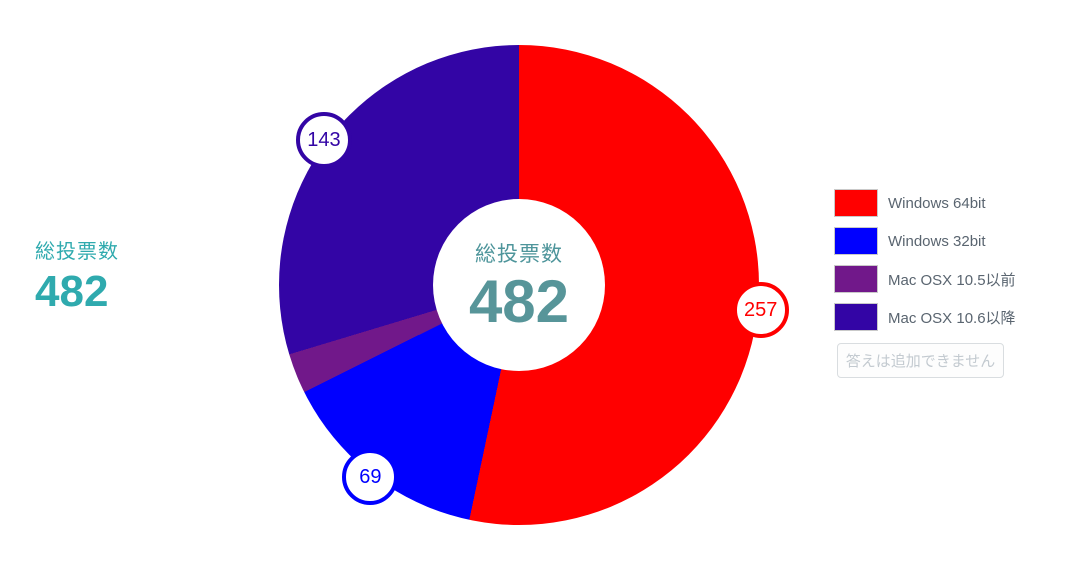 Image resolution: width=1080 pixels, height=572 pixels. What do you see at coordinates (920, 360) in the screenshot?
I see `add-answer-button: 答えは追加できません` at bounding box center [920, 360].